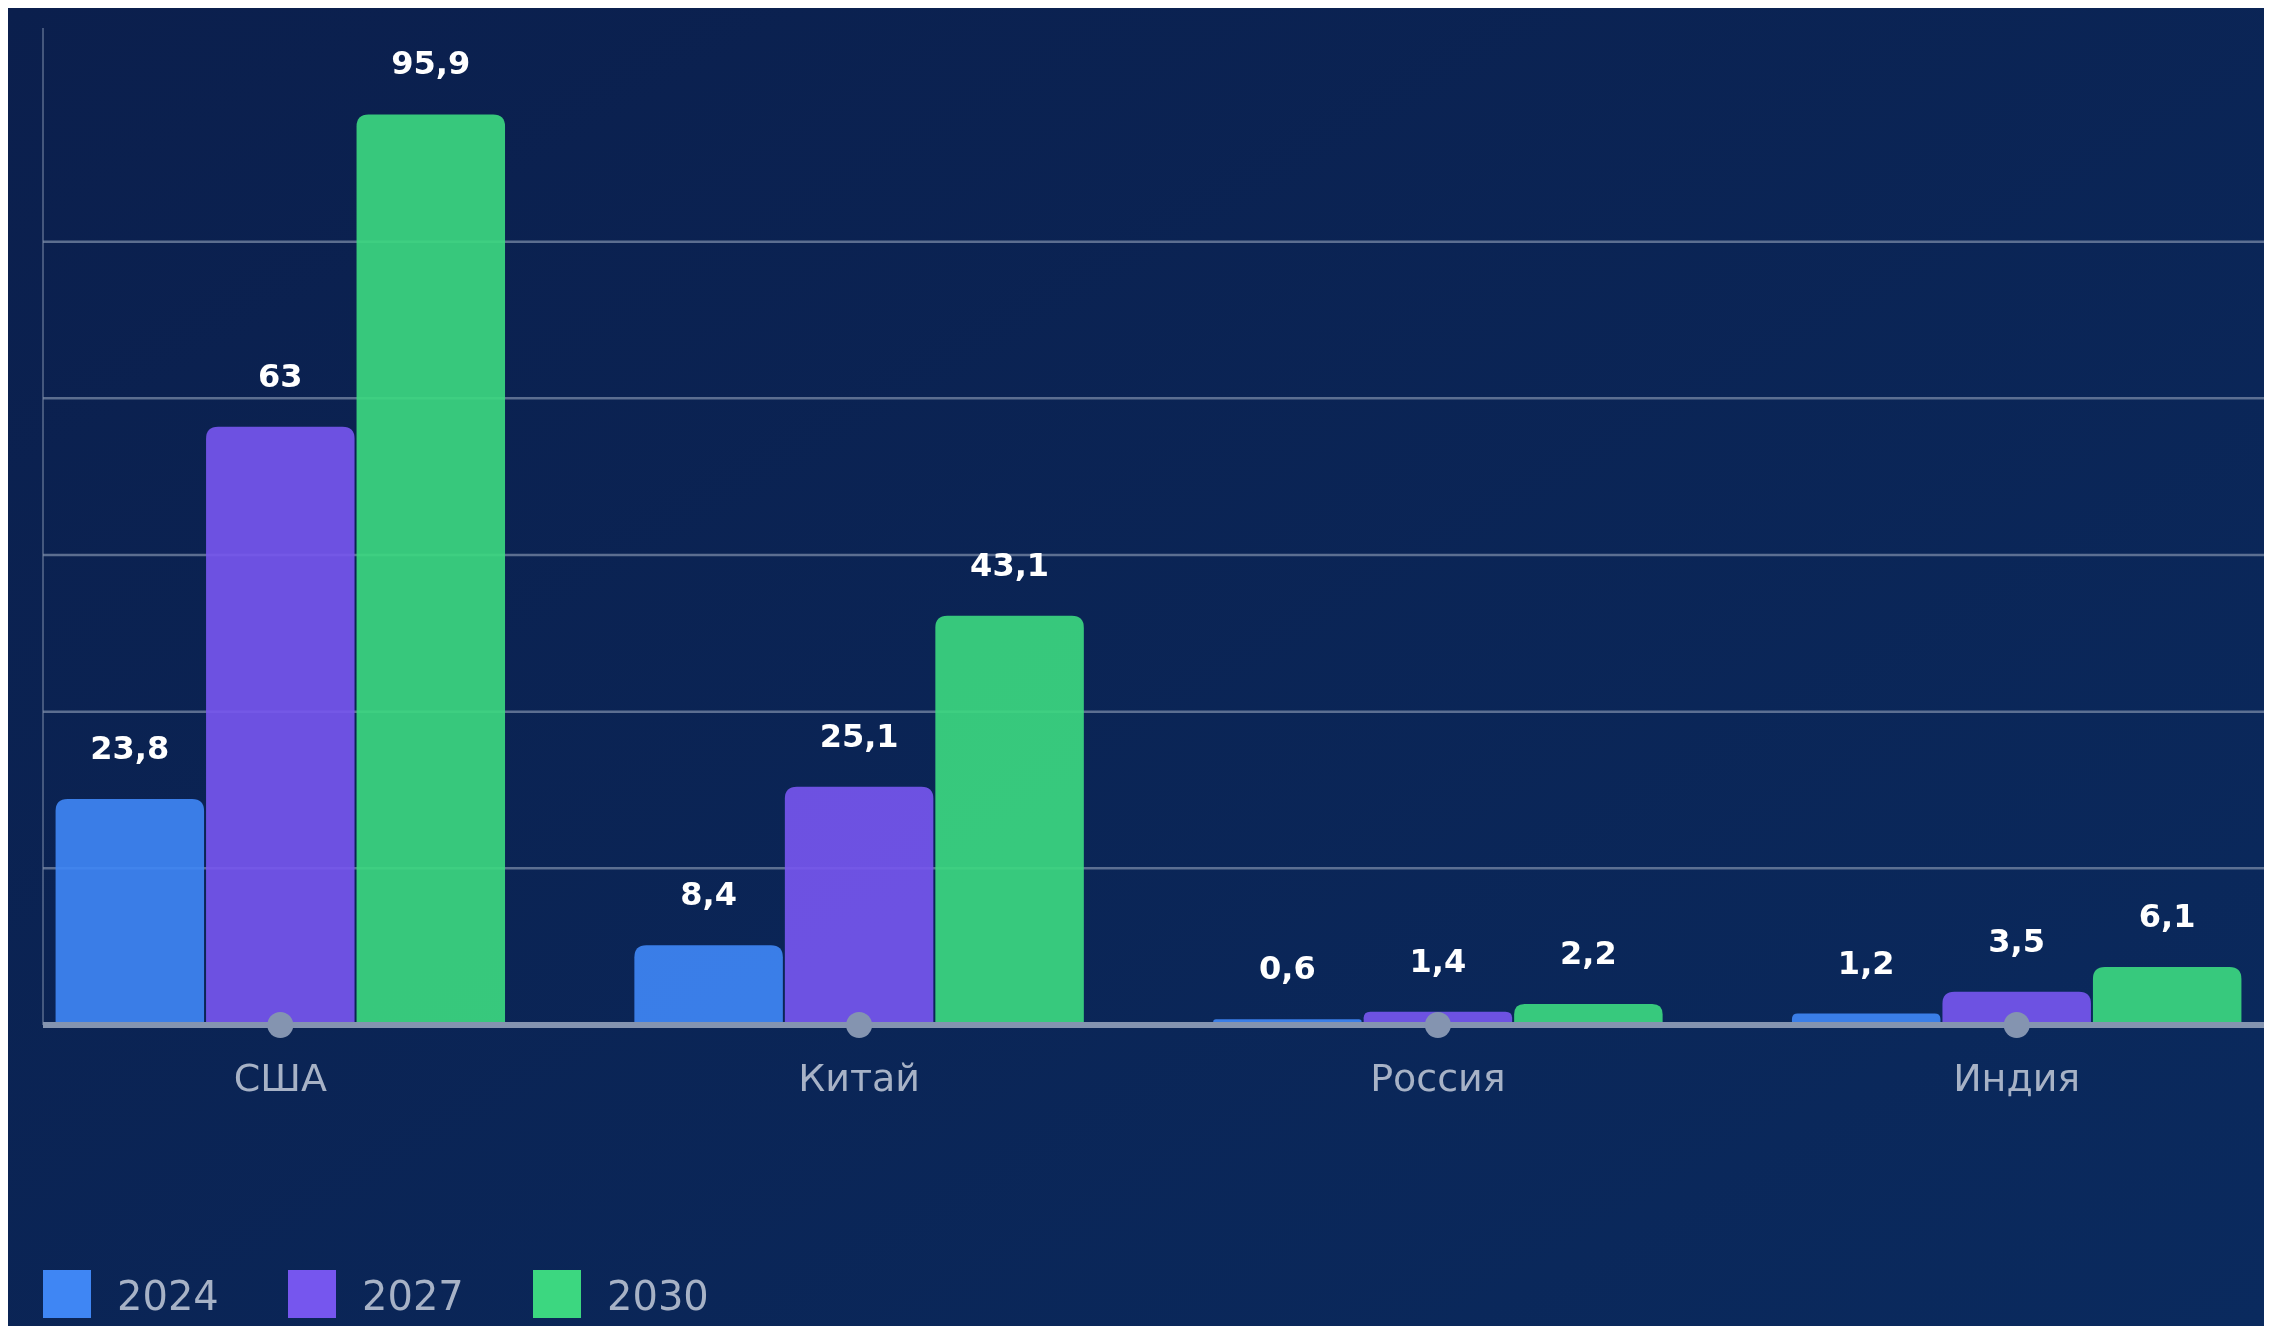 This screenshot has width=2272, height=1326. I want to click on data-label: 1,4, so click(1438, 960).